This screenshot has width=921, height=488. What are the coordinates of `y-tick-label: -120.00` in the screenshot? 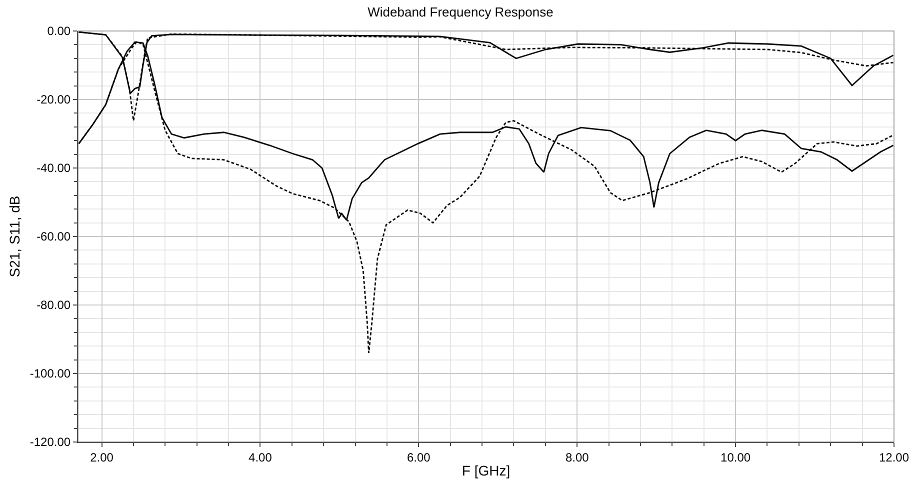 It's located at (50, 442).